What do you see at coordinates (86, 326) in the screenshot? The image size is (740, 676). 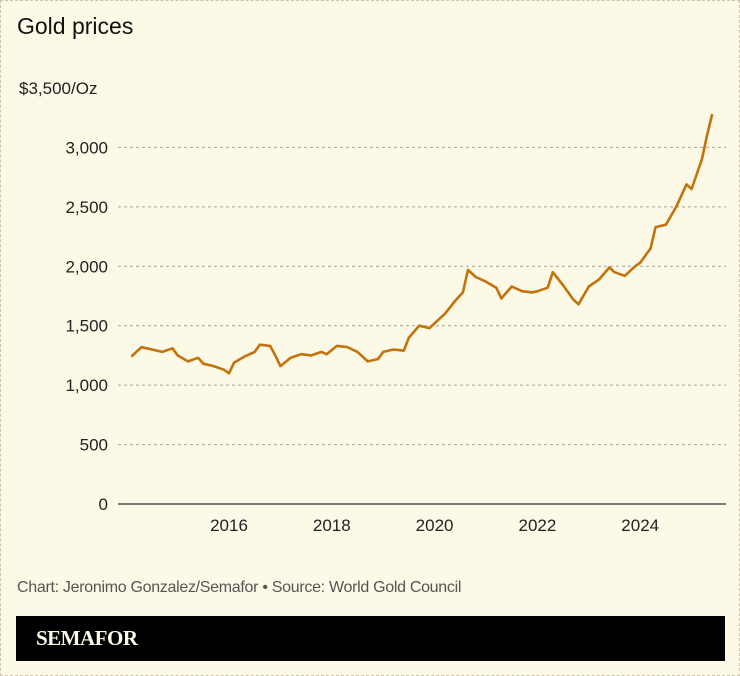 I see `y-tick-label: 1,500` at bounding box center [86, 326].